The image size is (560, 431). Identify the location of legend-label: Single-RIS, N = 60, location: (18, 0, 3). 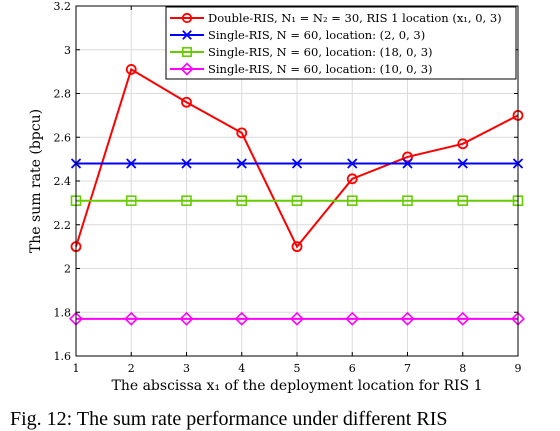
(320, 52).